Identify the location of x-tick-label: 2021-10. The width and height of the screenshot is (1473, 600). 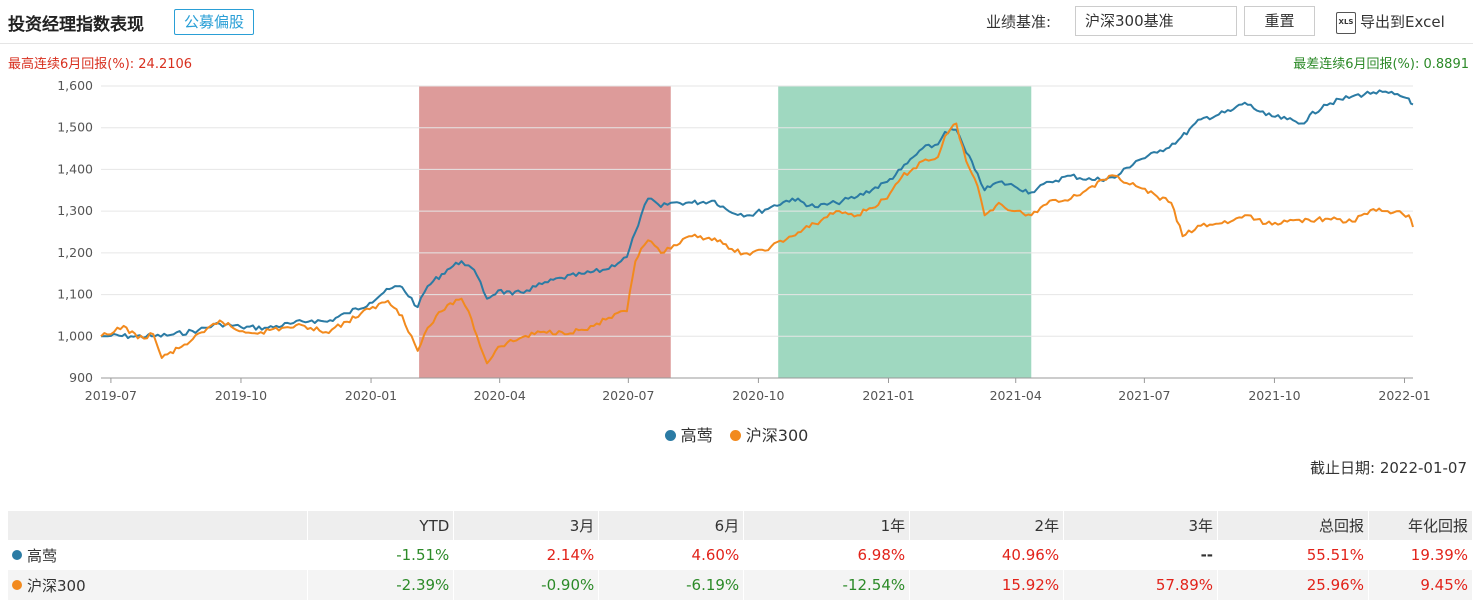
(1274, 395).